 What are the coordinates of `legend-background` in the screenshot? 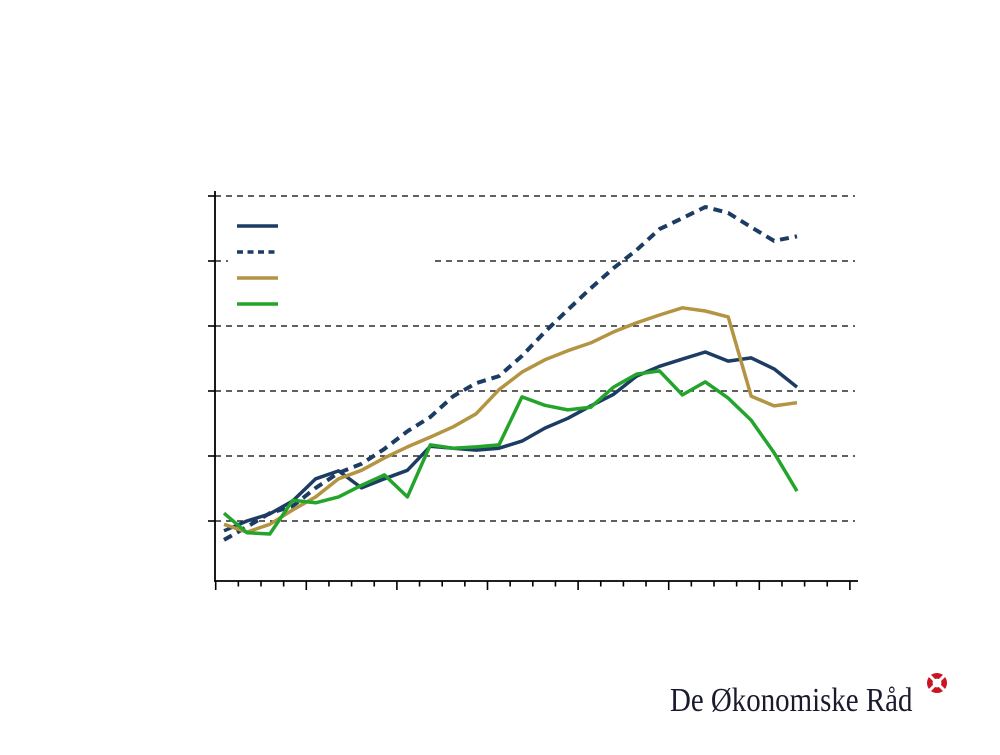 It's located at (331, 264).